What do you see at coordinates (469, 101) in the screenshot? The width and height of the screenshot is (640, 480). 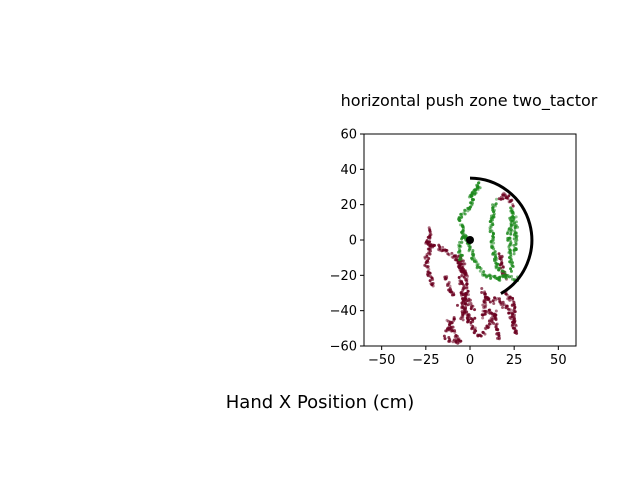 I see `chart-title: horizontal push zone two_tactor` at bounding box center [469, 101].